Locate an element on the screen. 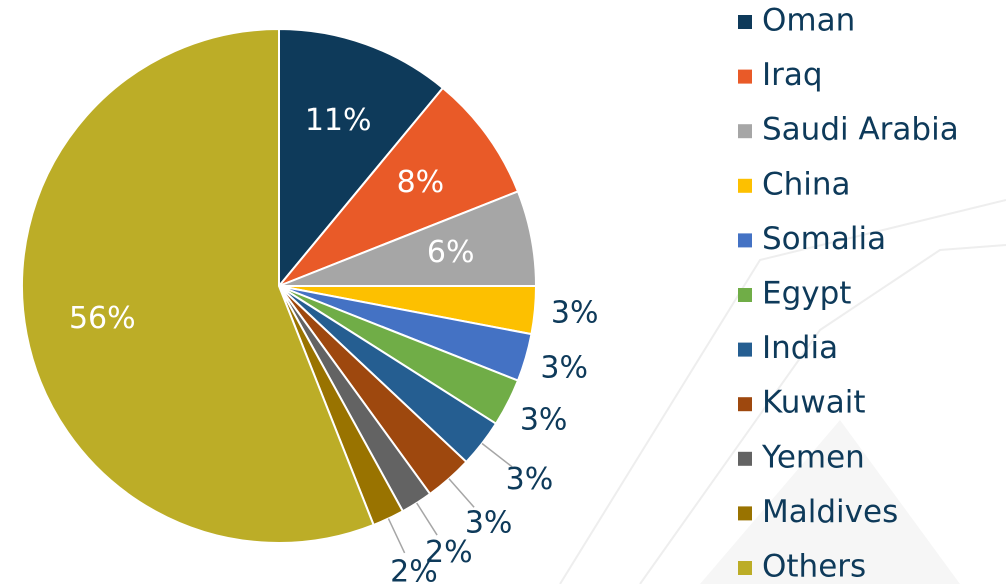 The width and height of the screenshot is (1006, 584). legend-label: Egypt is located at coordinates (806, 294).